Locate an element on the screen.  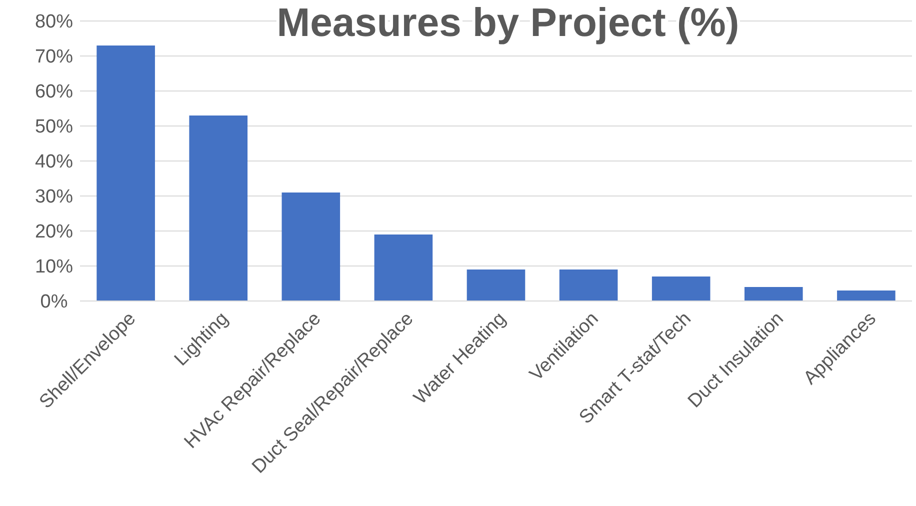
y-tick-label: 10% is located at coordinates (54, 267).